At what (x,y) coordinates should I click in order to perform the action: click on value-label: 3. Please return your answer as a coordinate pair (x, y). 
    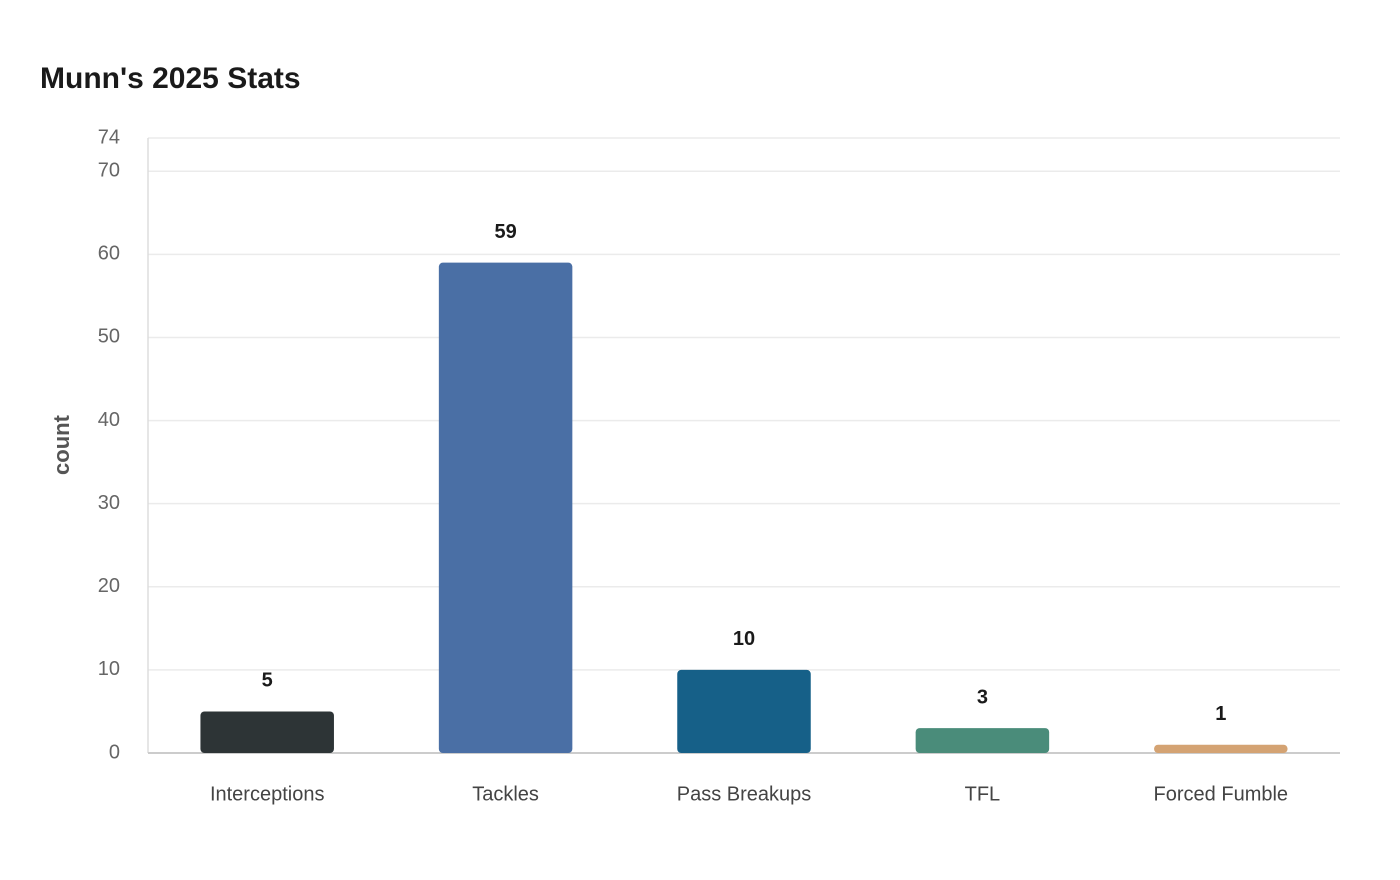
    Looking at the image, I should click on (982, 697).